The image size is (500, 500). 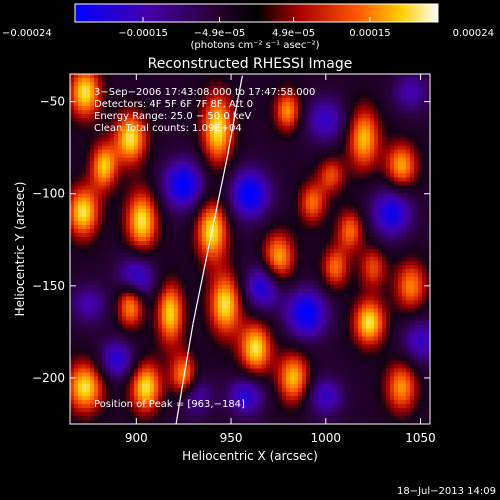 I want to click on x-tick-label-3: 1050, so click(x=420, y=438).